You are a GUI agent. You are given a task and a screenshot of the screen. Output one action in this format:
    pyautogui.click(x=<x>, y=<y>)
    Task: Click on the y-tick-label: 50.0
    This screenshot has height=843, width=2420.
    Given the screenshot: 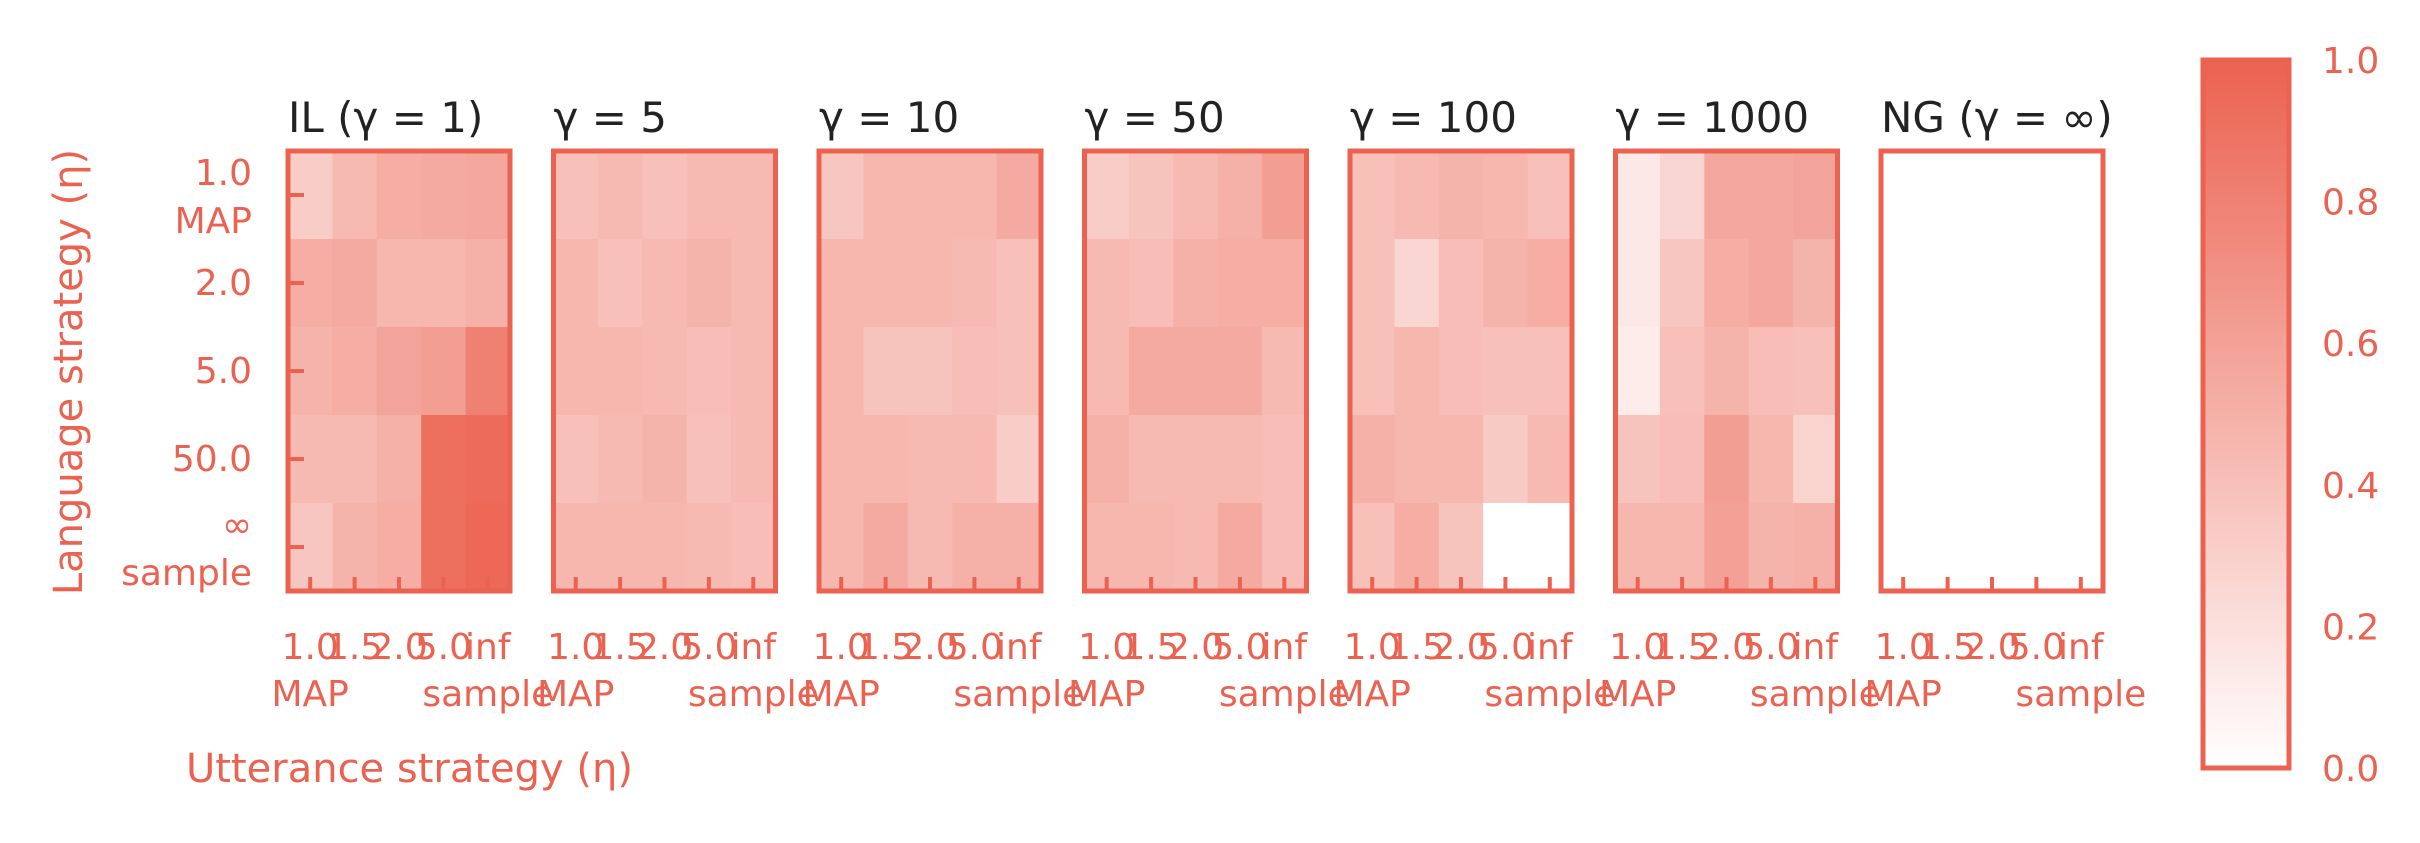 What is the action you would take?
    pyautogui.click(x=212, y=459)
    